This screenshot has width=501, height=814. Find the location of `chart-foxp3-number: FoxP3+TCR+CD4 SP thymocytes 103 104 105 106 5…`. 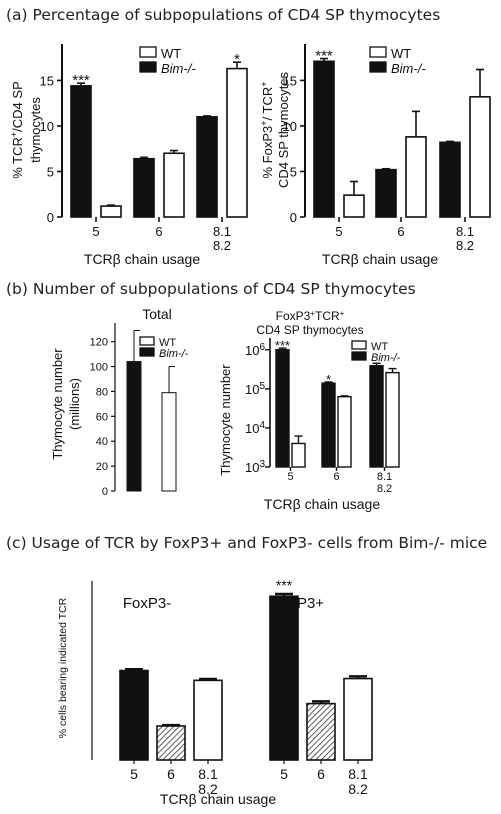

chart-foxp3-number: FoxP3+TCR+CD4 SP thymocytes 103 104 105 106 5… is located at coordinates (309, 411).